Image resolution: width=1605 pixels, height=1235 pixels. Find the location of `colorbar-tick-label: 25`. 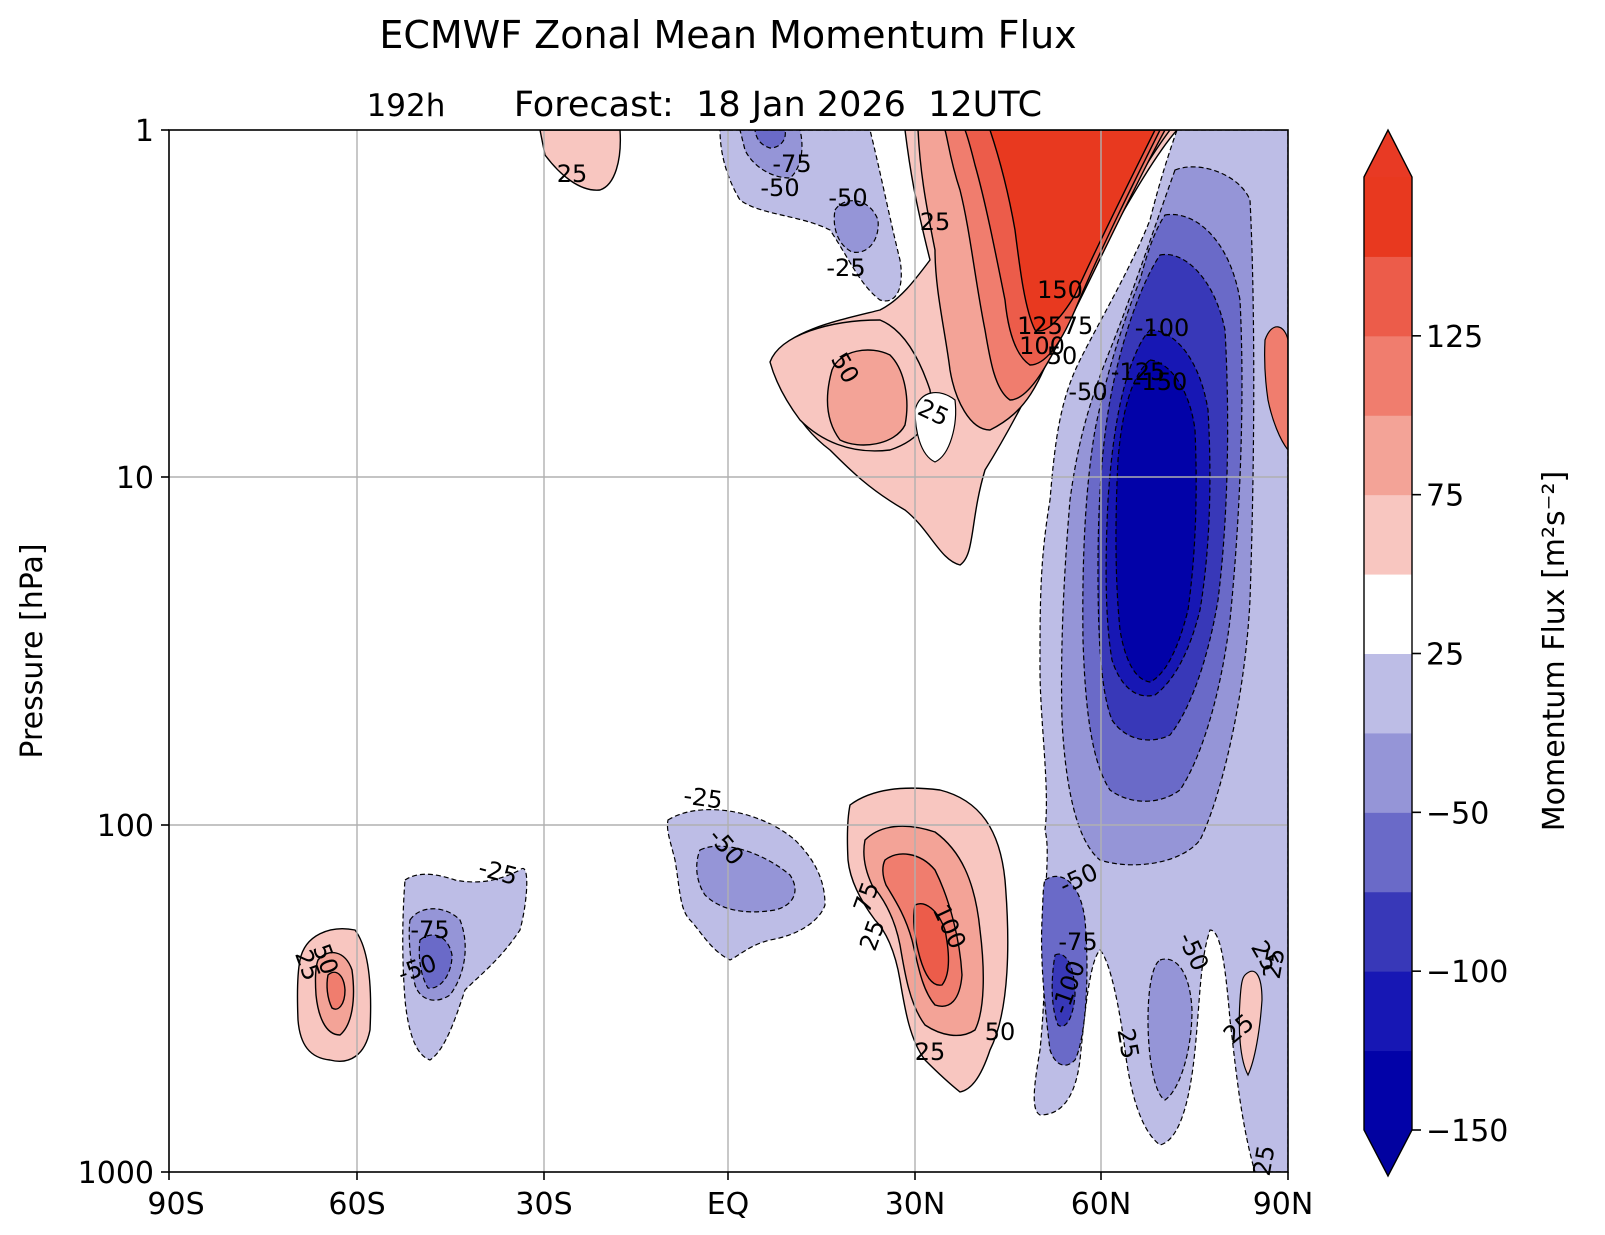

colorbar-tick-label: 25 is located at coordinates (1445, 655).